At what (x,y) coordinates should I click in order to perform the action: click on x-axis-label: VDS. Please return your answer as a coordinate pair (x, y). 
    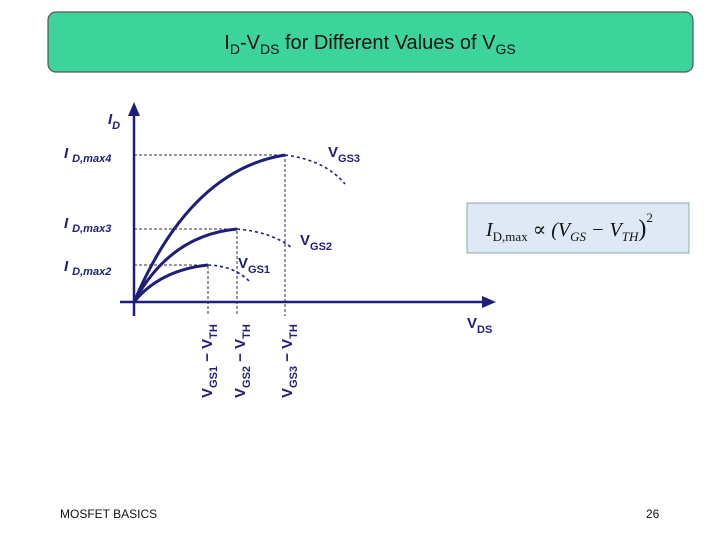
    Looking at the image, I should click on (479, 325).